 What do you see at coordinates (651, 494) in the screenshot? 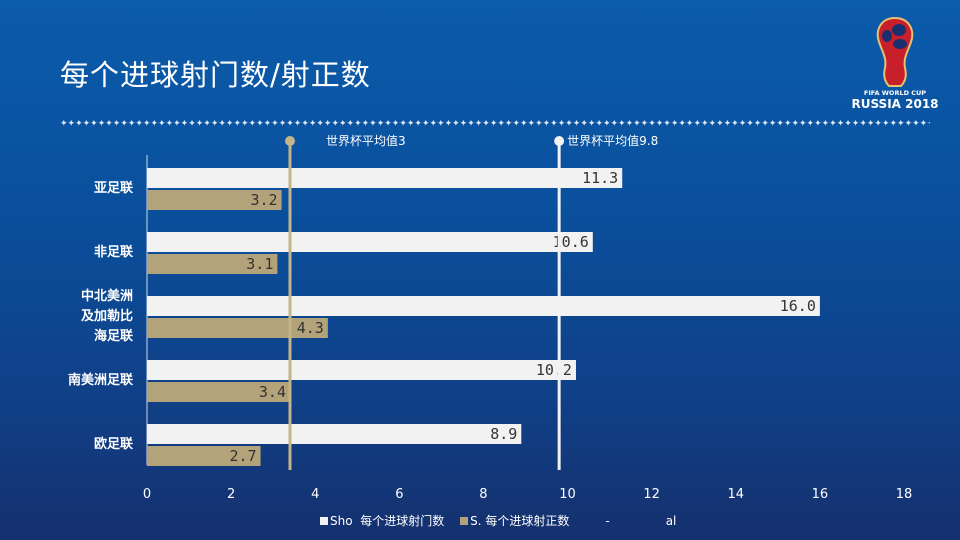
I see `x-tick-label: 12` at bounding box center [651, 494].